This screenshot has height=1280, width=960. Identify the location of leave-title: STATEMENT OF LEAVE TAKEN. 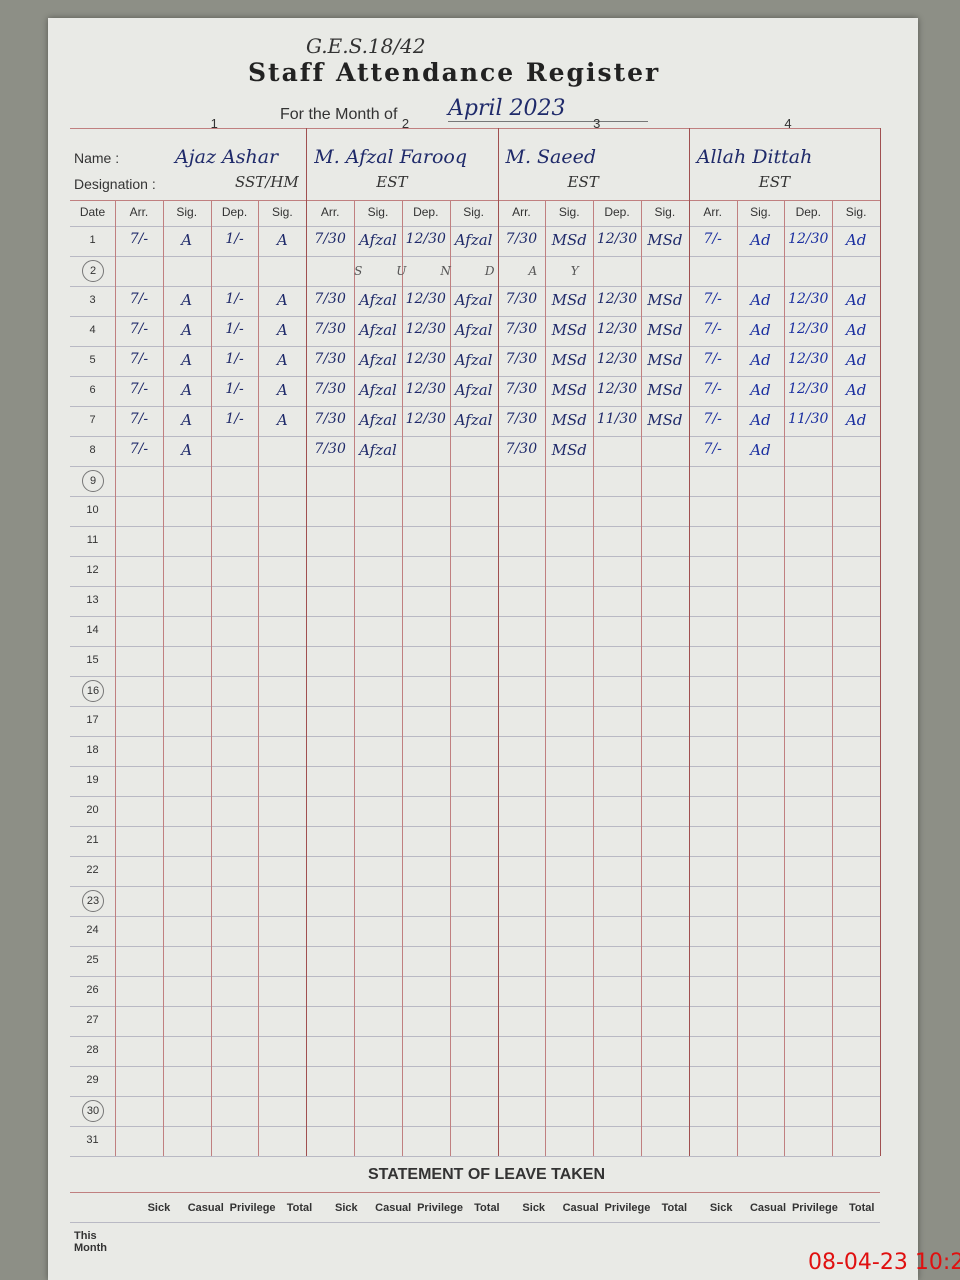
(487, 1174).